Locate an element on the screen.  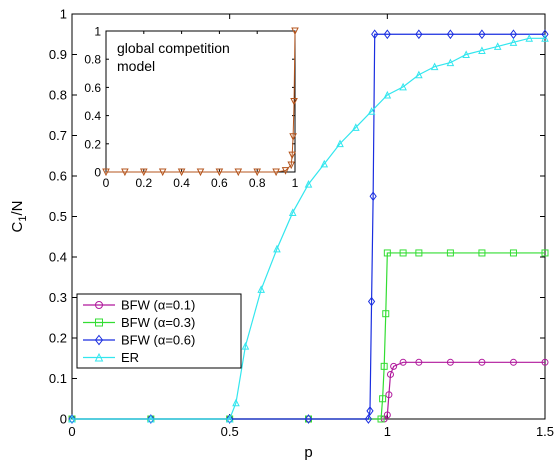
inset-y-tick-label: 0.6 is located at coordinates (92, 88).